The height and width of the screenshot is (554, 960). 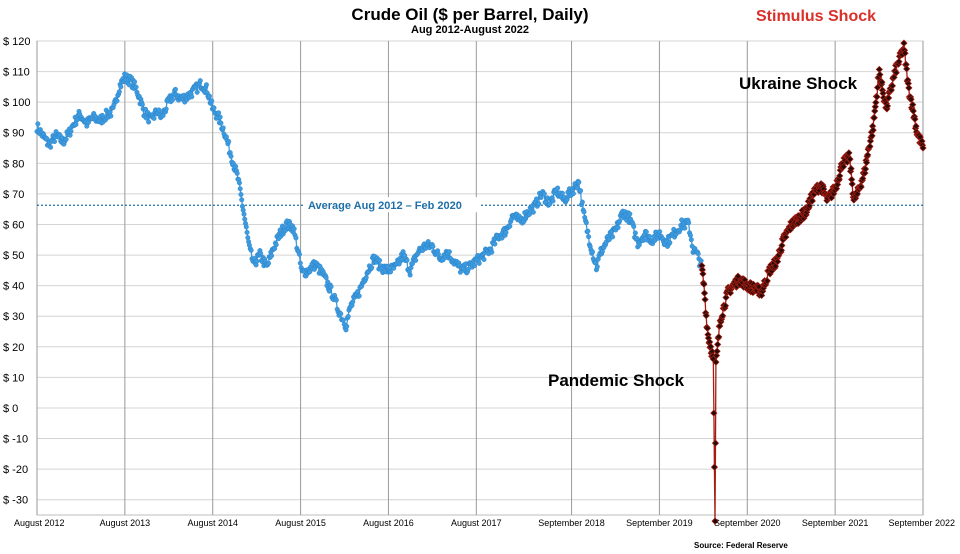 I want to click on y-tick-label: $ 10, so click(x=13, y=378).